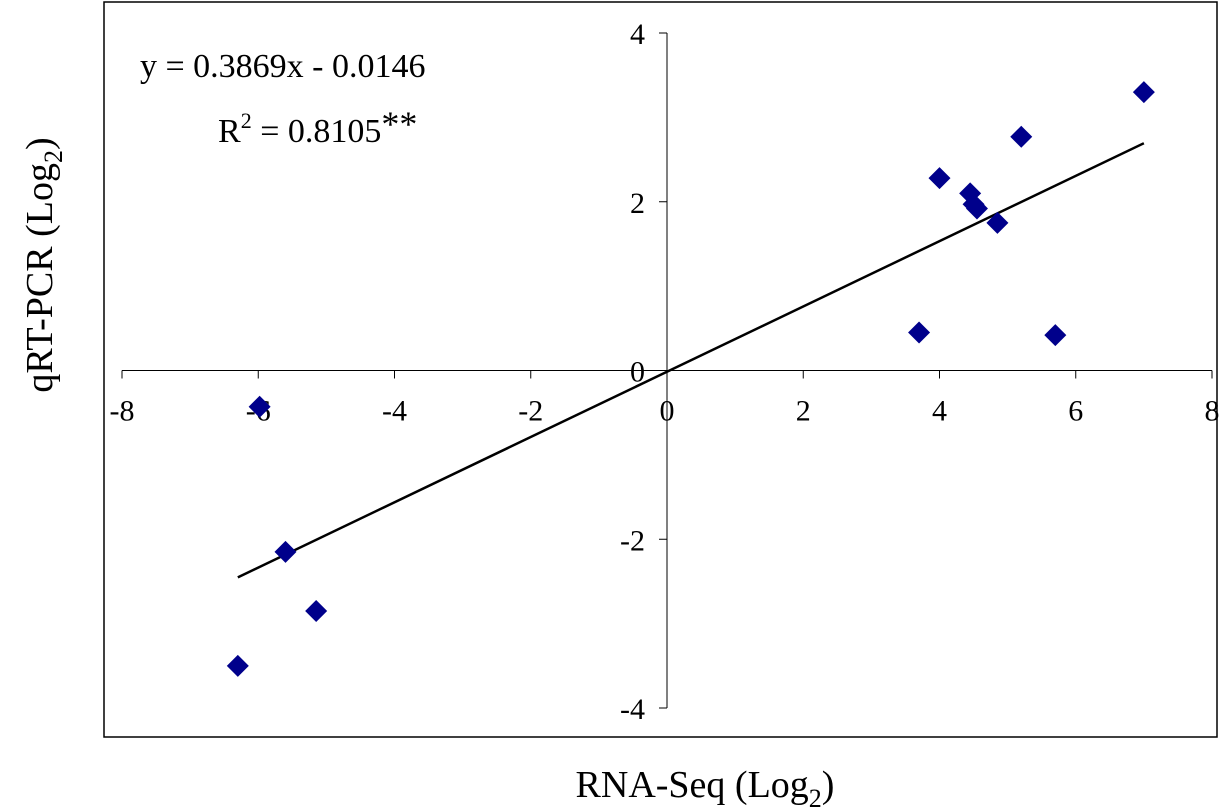 The image size is (1221, 812). I want to click on x-axis-title-tail: ), so click(828, 785).